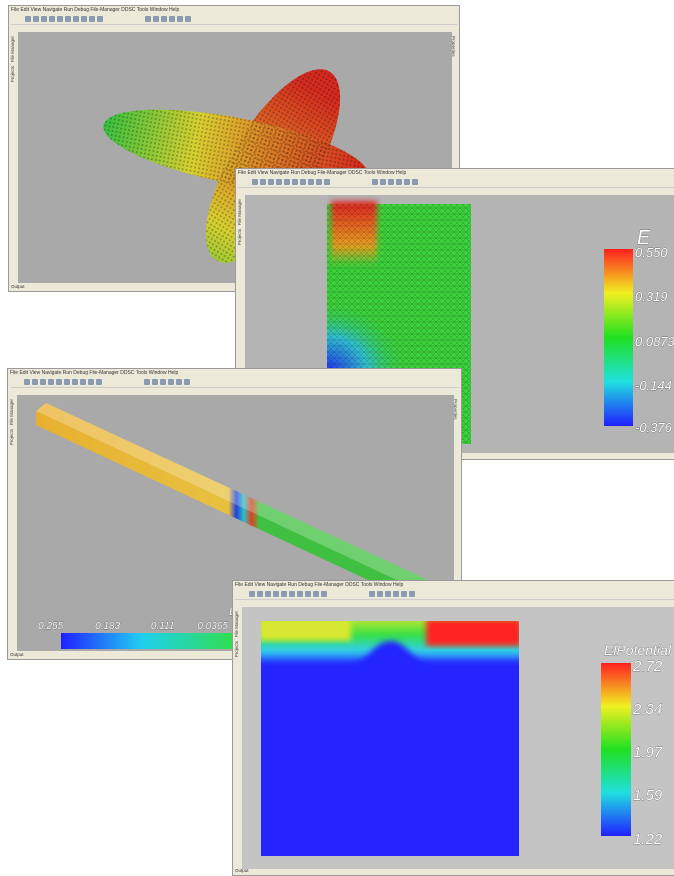 Image resolution: width=674 pixels, height=876 pixels. What do you see at coordinates (648, 795) in the screenshot?
I see `colorbar-label: 1.59` at bounding box center [648, 795].